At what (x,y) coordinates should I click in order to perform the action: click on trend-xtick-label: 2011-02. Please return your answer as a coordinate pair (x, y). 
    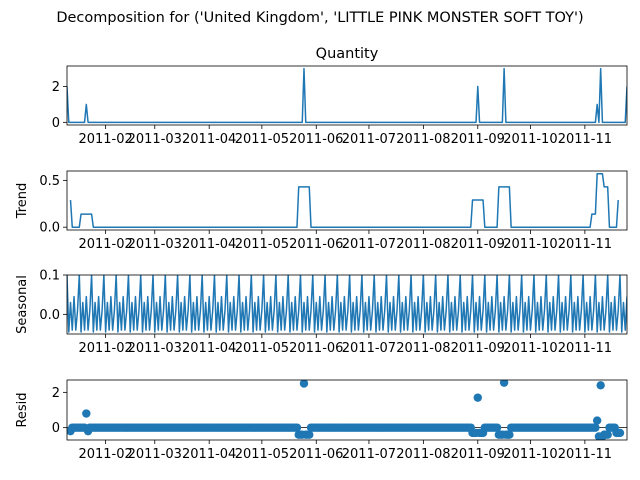
    Looking at the image, I should click on (105, 244).